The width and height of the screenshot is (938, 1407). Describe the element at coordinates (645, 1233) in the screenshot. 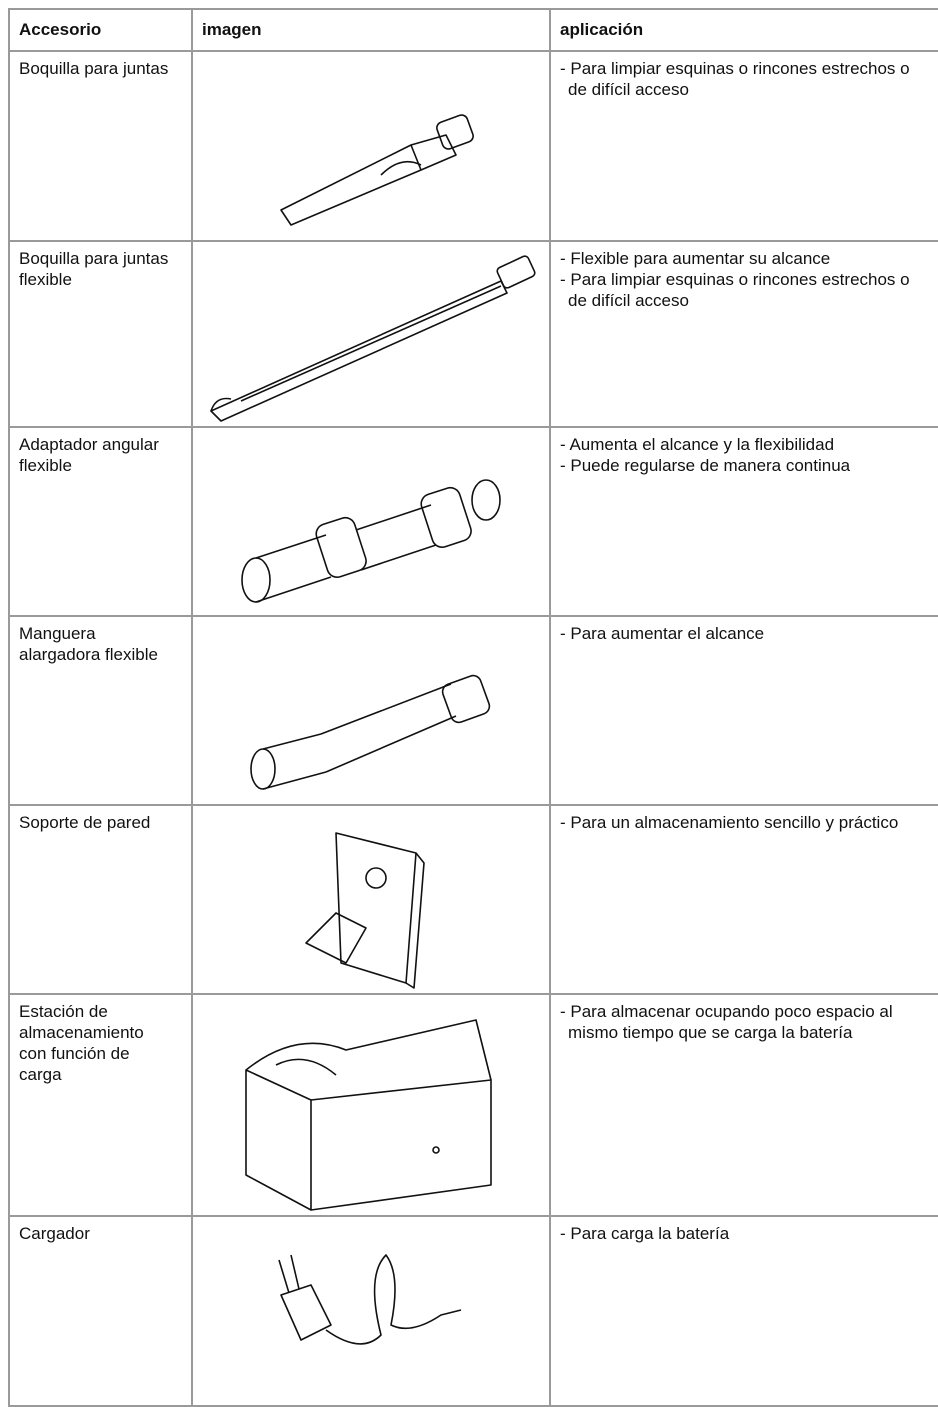

I see `application-item: - Para carga la batería` at that location.